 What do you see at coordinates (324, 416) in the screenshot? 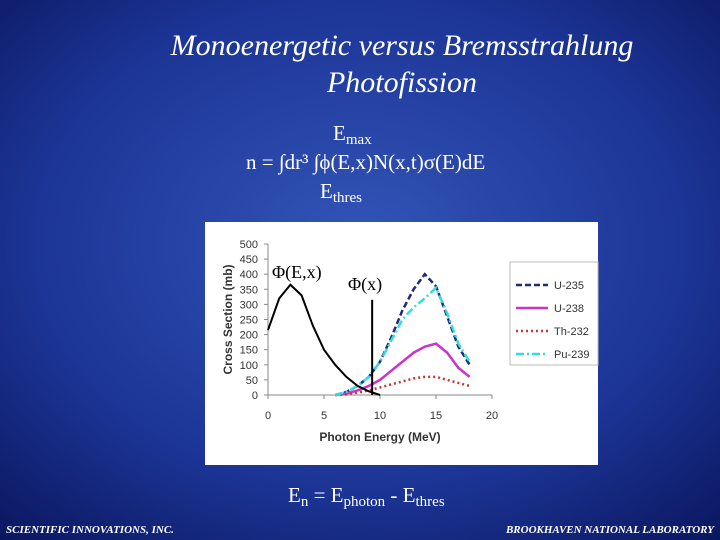
I see `x-tick-label: 5` at bounding box center [324, 416].